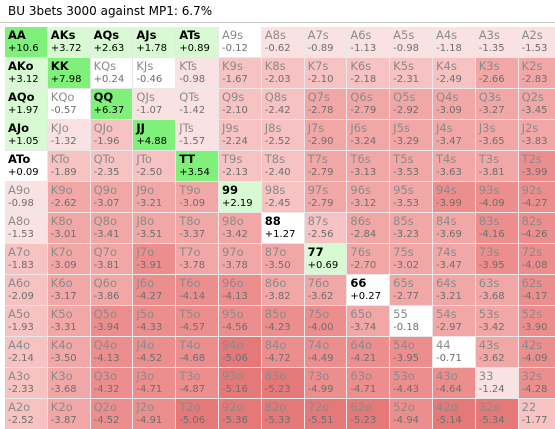 Image resolution: width=555 pixels, height=429 pixels. Describe the element at coordinates (111, 73) in the screenshot. I see `hand-cell-kqs: KQs +0.24` at that location.